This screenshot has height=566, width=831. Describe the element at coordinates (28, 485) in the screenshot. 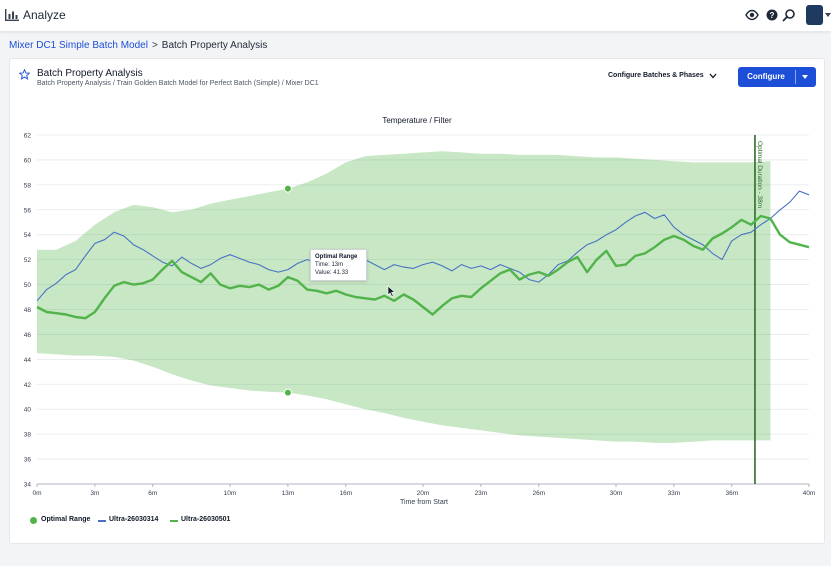

I see `y-tick-label: 34` at that location.